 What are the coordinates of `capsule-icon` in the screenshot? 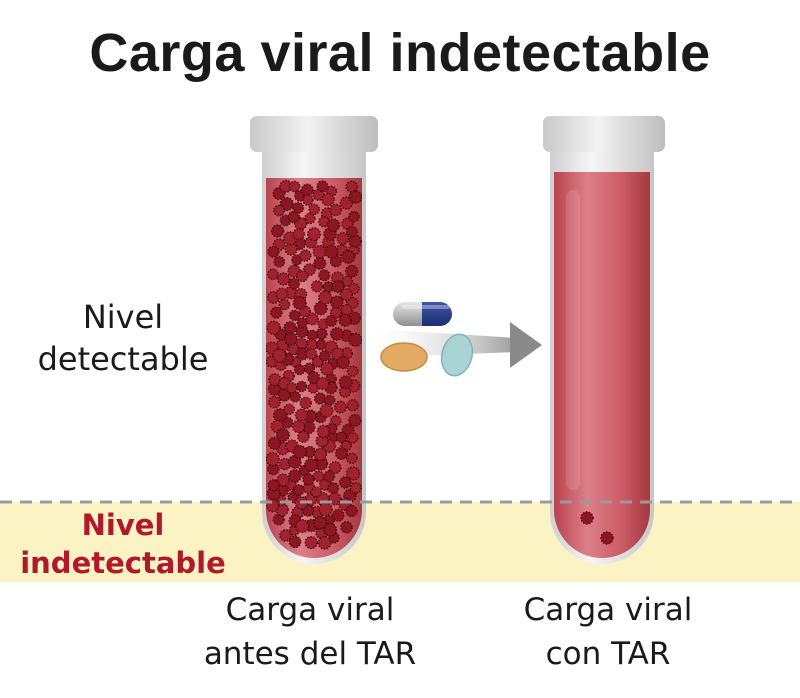 It's located at (422, 314).